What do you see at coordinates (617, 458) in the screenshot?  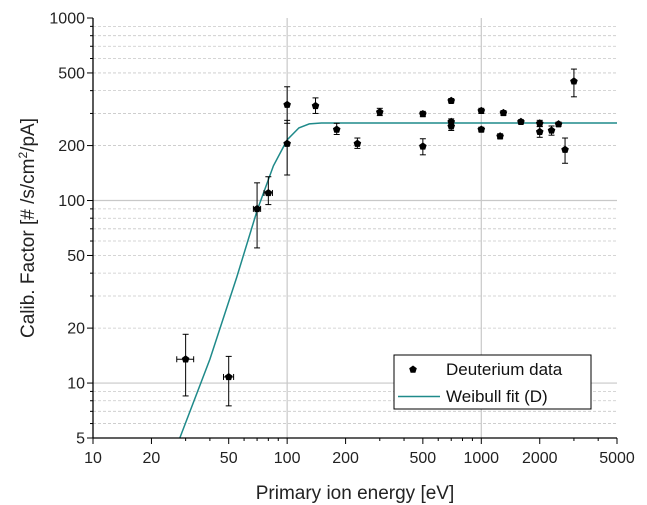 I see `x-tick-label: 5000` at bounding box center [617, 458].